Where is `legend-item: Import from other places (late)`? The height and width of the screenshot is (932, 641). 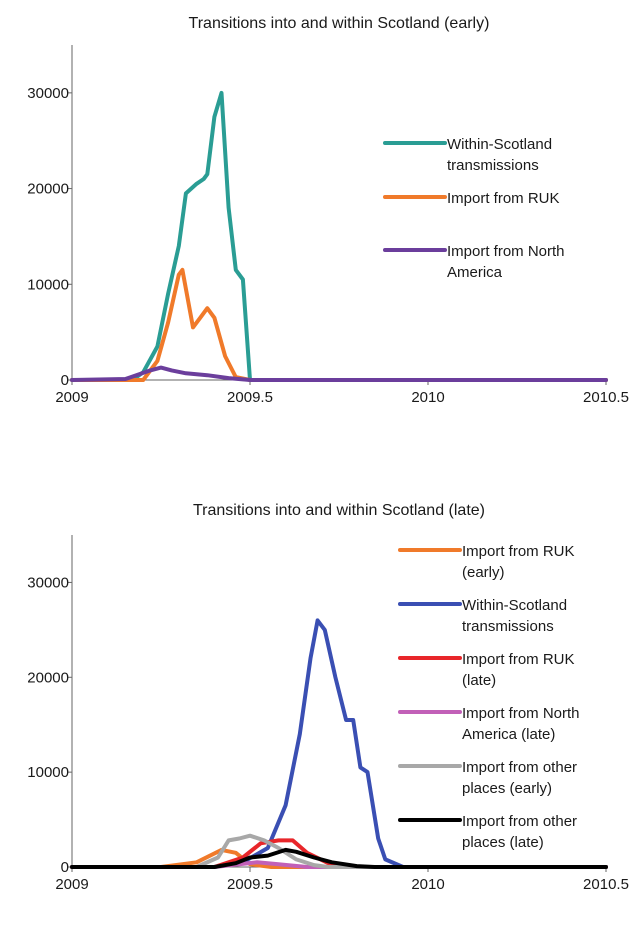
legend-item: Import from other places (late) is located at coordinates (487, 832).